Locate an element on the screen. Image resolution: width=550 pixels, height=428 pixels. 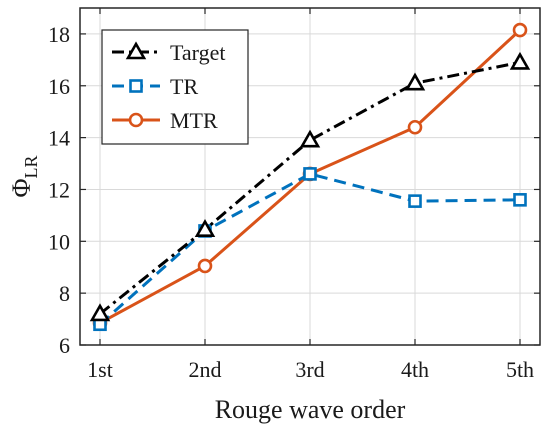
y-tick-label: 16 is located at coordinates (59, 86).